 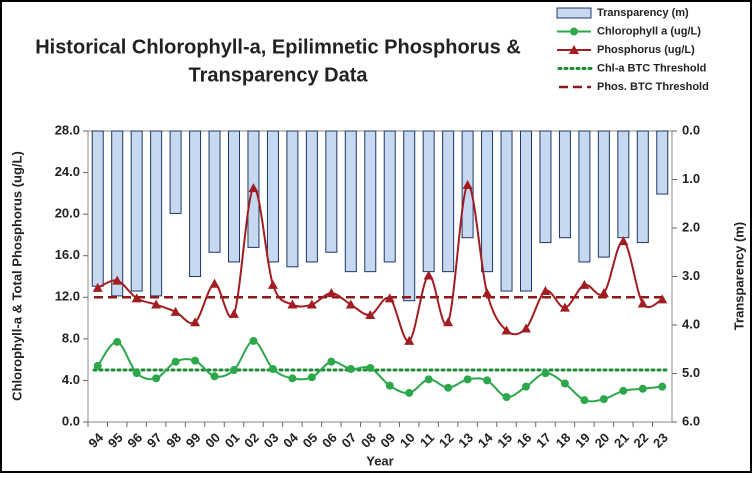 I want to click on y2-tick-label: 0.0, so click(x=691, y=129).